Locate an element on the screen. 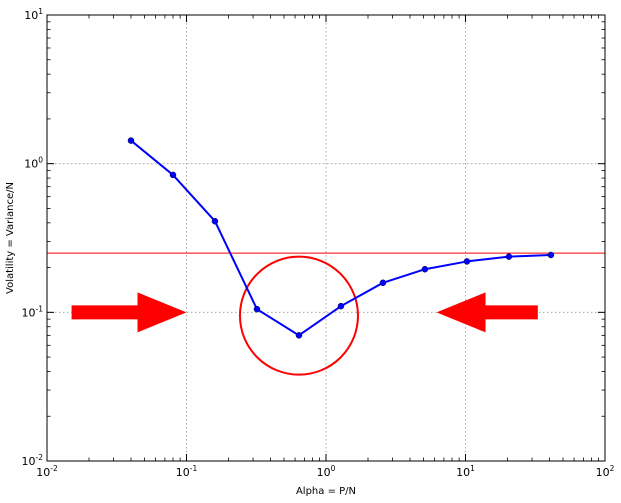  y-tick-label: 10⁻¹ is located at coordinates (33, 311).